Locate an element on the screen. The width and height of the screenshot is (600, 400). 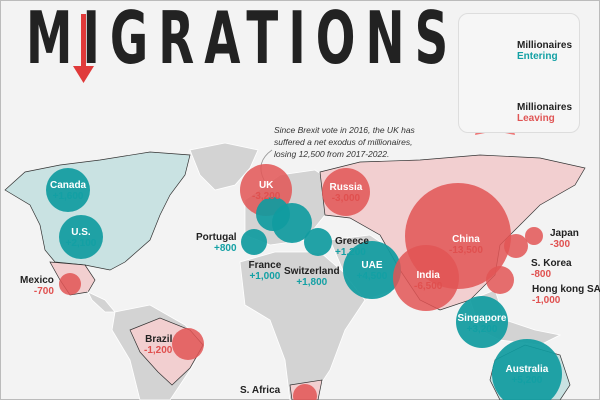
country-value: -3,000 is located at coordinates (346, 198).